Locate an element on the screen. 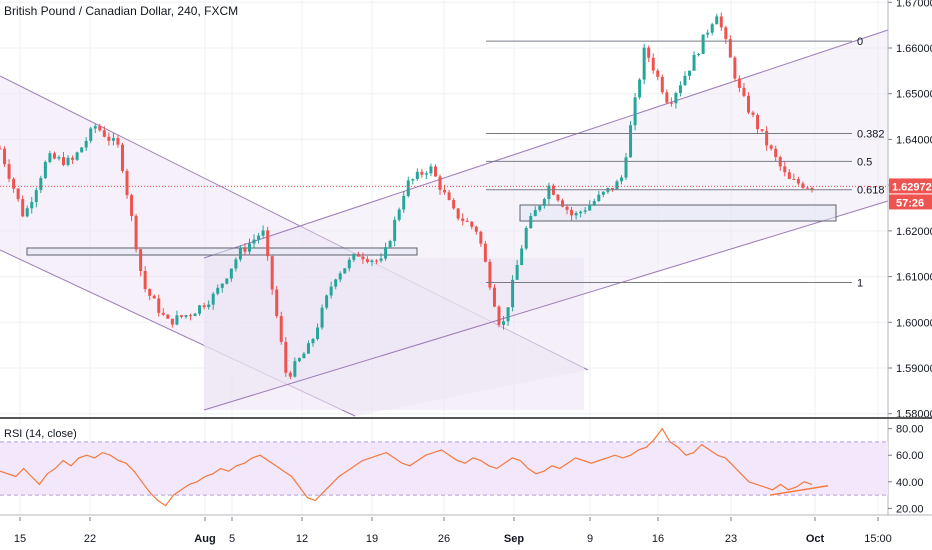 The image size is (932, 550). price-tick-label: 1.64000 is located at coordinates (914, 140).